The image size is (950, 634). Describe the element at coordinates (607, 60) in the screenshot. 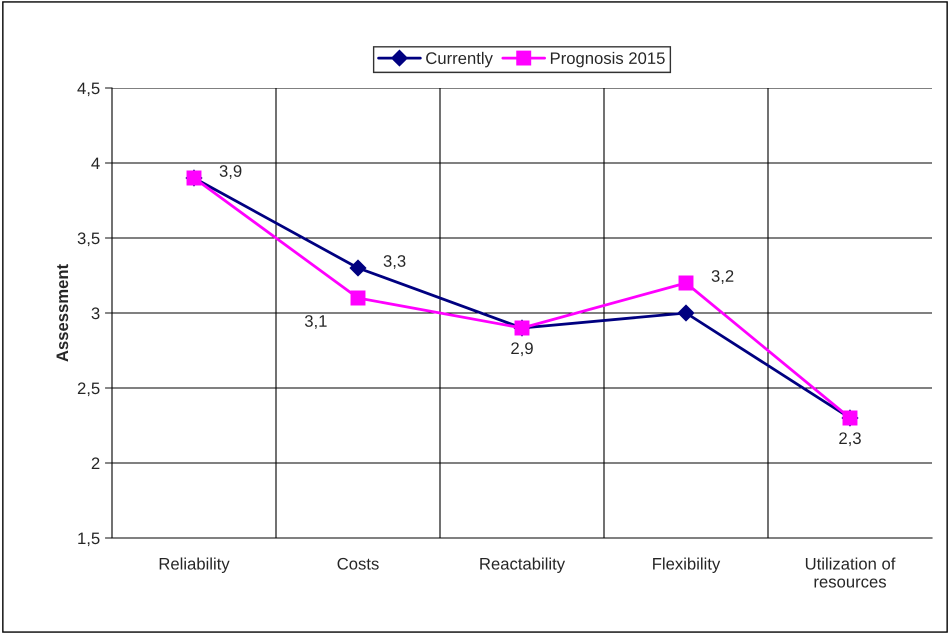

I see `legend-label: Prognosis 2015` at that location.